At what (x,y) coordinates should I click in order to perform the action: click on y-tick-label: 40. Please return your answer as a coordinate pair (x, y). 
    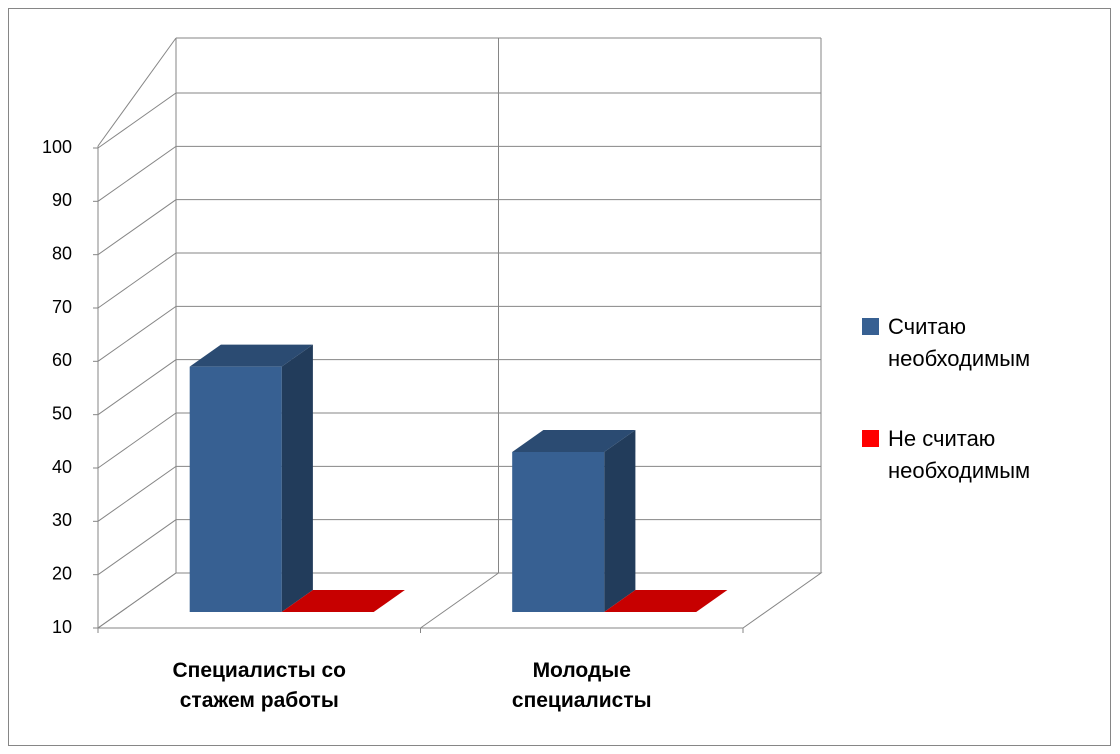
    Looking at the image, I should click on (62, 467).